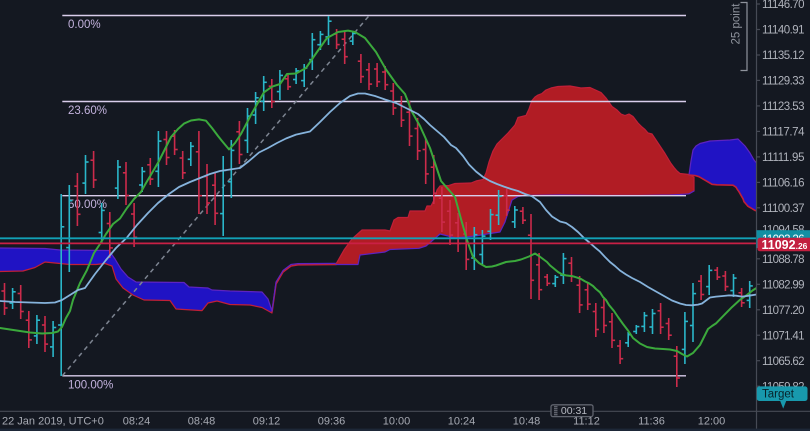  Describe the element at coordinates (462, 422) in the screenshot. I see `svg-text: 10:24` at that location.